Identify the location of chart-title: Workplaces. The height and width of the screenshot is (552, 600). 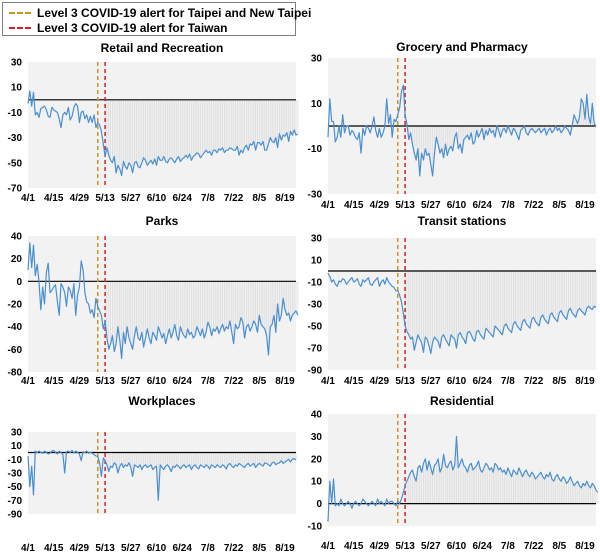
(161, 401).